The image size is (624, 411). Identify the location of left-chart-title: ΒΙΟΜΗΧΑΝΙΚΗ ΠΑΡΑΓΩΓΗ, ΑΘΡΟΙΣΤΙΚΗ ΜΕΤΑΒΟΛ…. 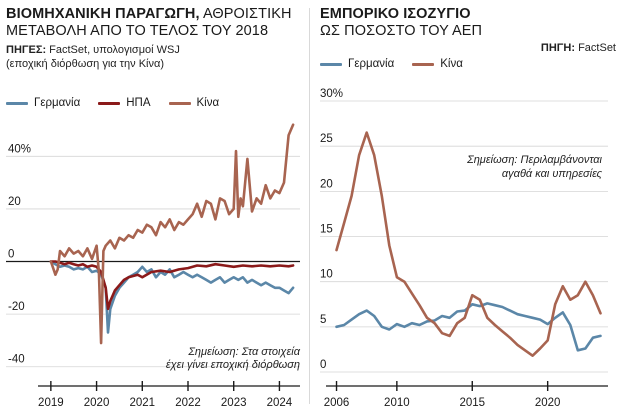
(149, 23).